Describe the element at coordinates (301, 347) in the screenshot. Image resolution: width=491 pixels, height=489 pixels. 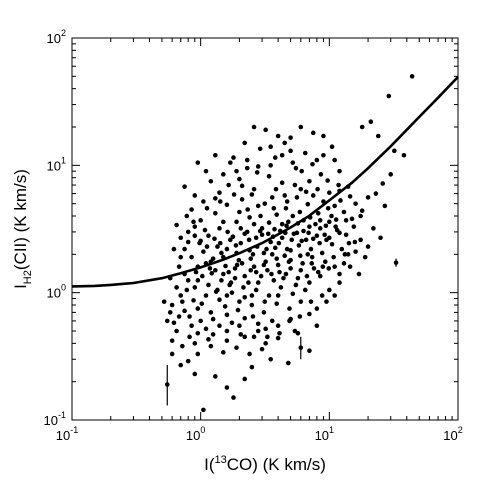
I see `error-point` at that location.